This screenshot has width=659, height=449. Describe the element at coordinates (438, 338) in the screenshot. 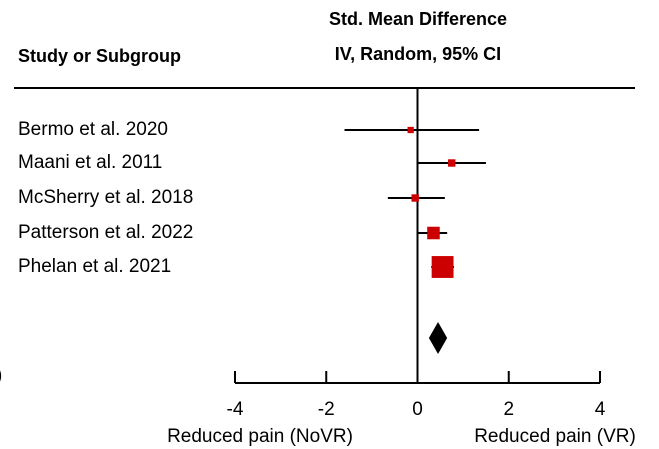

I see `pooled-diamond` at that location.